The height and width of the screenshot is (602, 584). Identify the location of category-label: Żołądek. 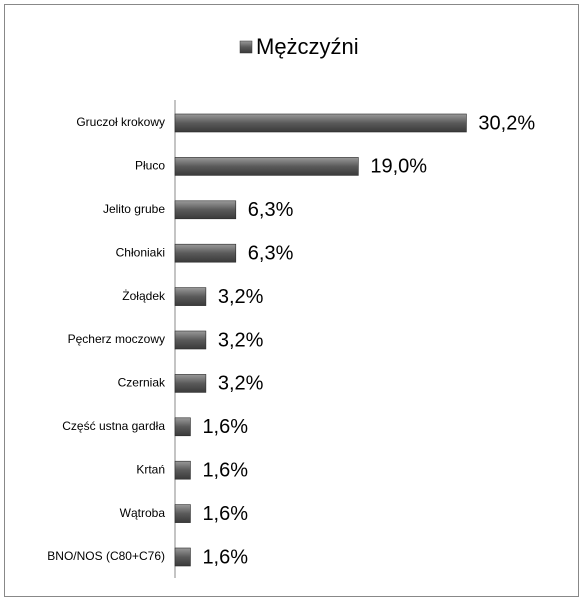
(144, 296).